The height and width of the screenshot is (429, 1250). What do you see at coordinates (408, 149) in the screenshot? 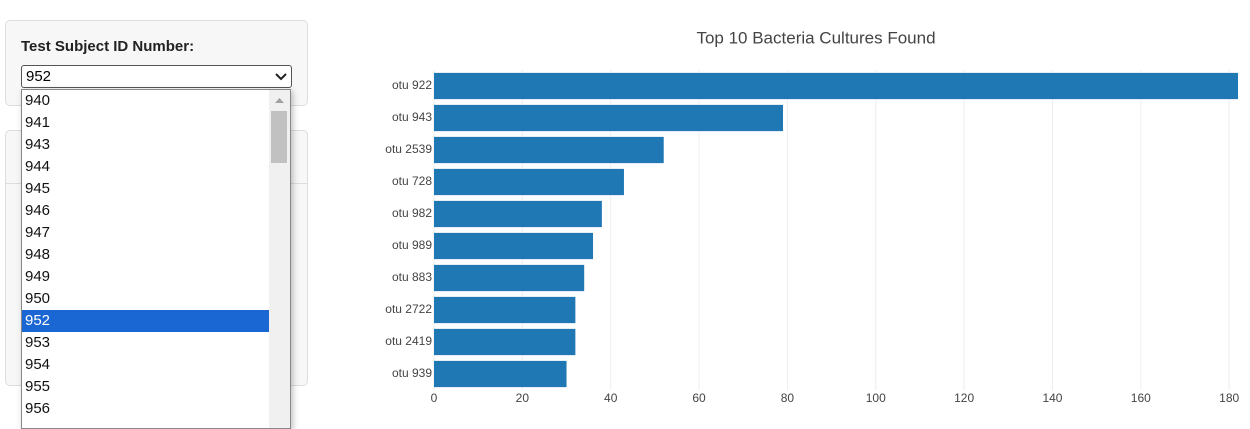
I see `y-tick-label: otu 2539` at bounding box center [408, 149].